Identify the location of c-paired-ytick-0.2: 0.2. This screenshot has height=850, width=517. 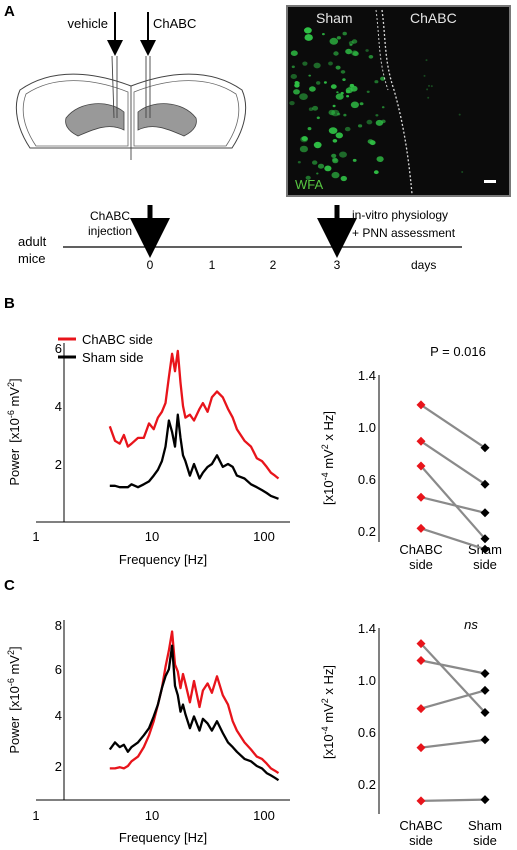
(367, 784).